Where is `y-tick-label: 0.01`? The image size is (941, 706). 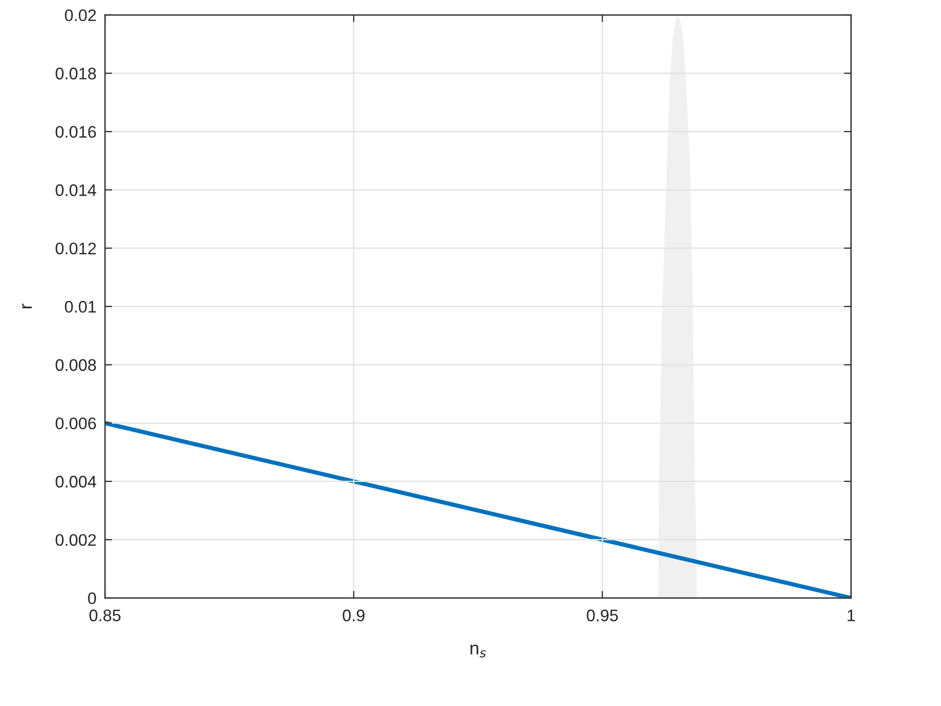 y-tick-label: 0.01 is located at coordinates (80, 306).